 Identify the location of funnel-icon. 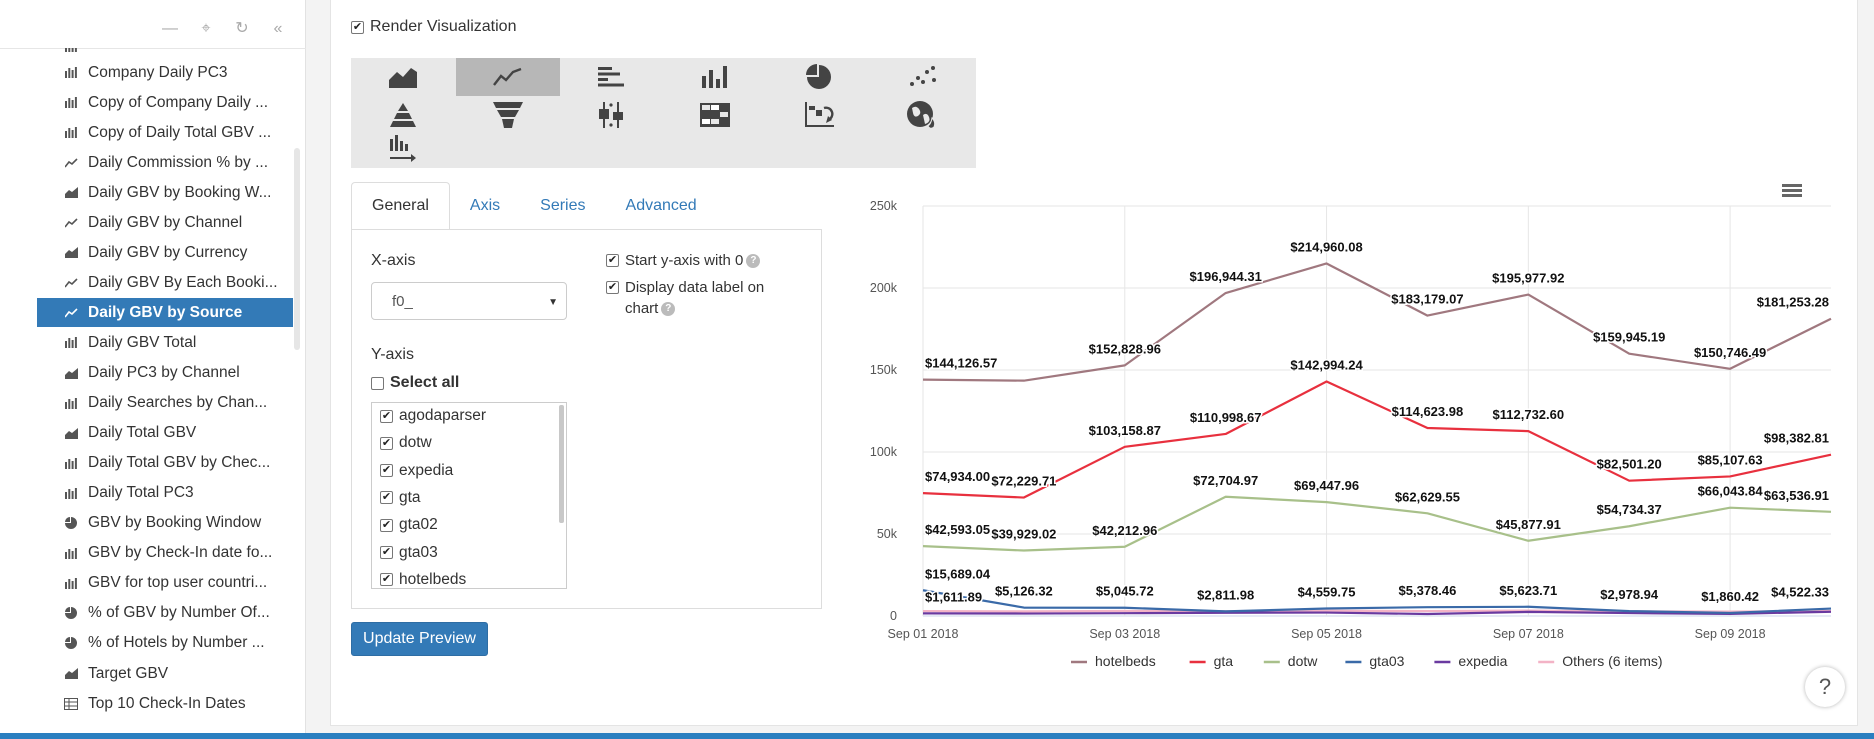
(508, 115).